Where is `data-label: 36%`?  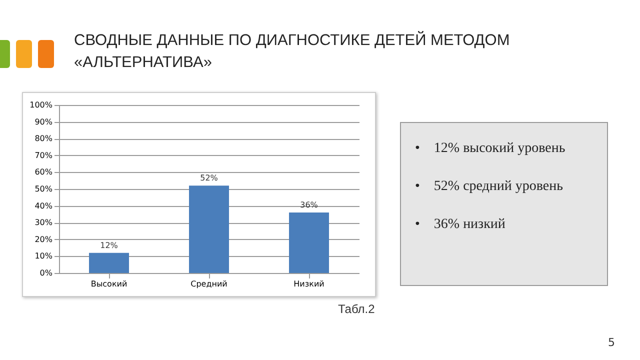
data-label: 36% is located at coordinates (309, 205).